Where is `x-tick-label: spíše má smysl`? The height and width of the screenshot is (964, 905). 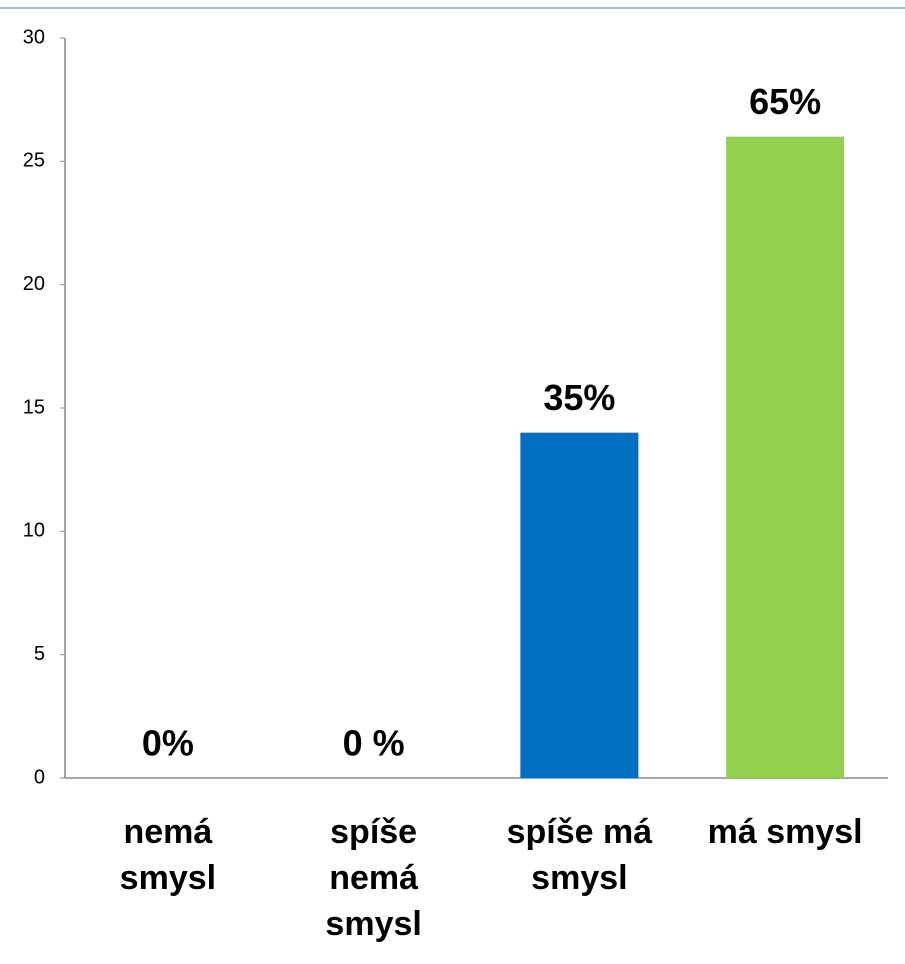
x-tick-label: spíše má smysl is located at coordinates (579, 855).